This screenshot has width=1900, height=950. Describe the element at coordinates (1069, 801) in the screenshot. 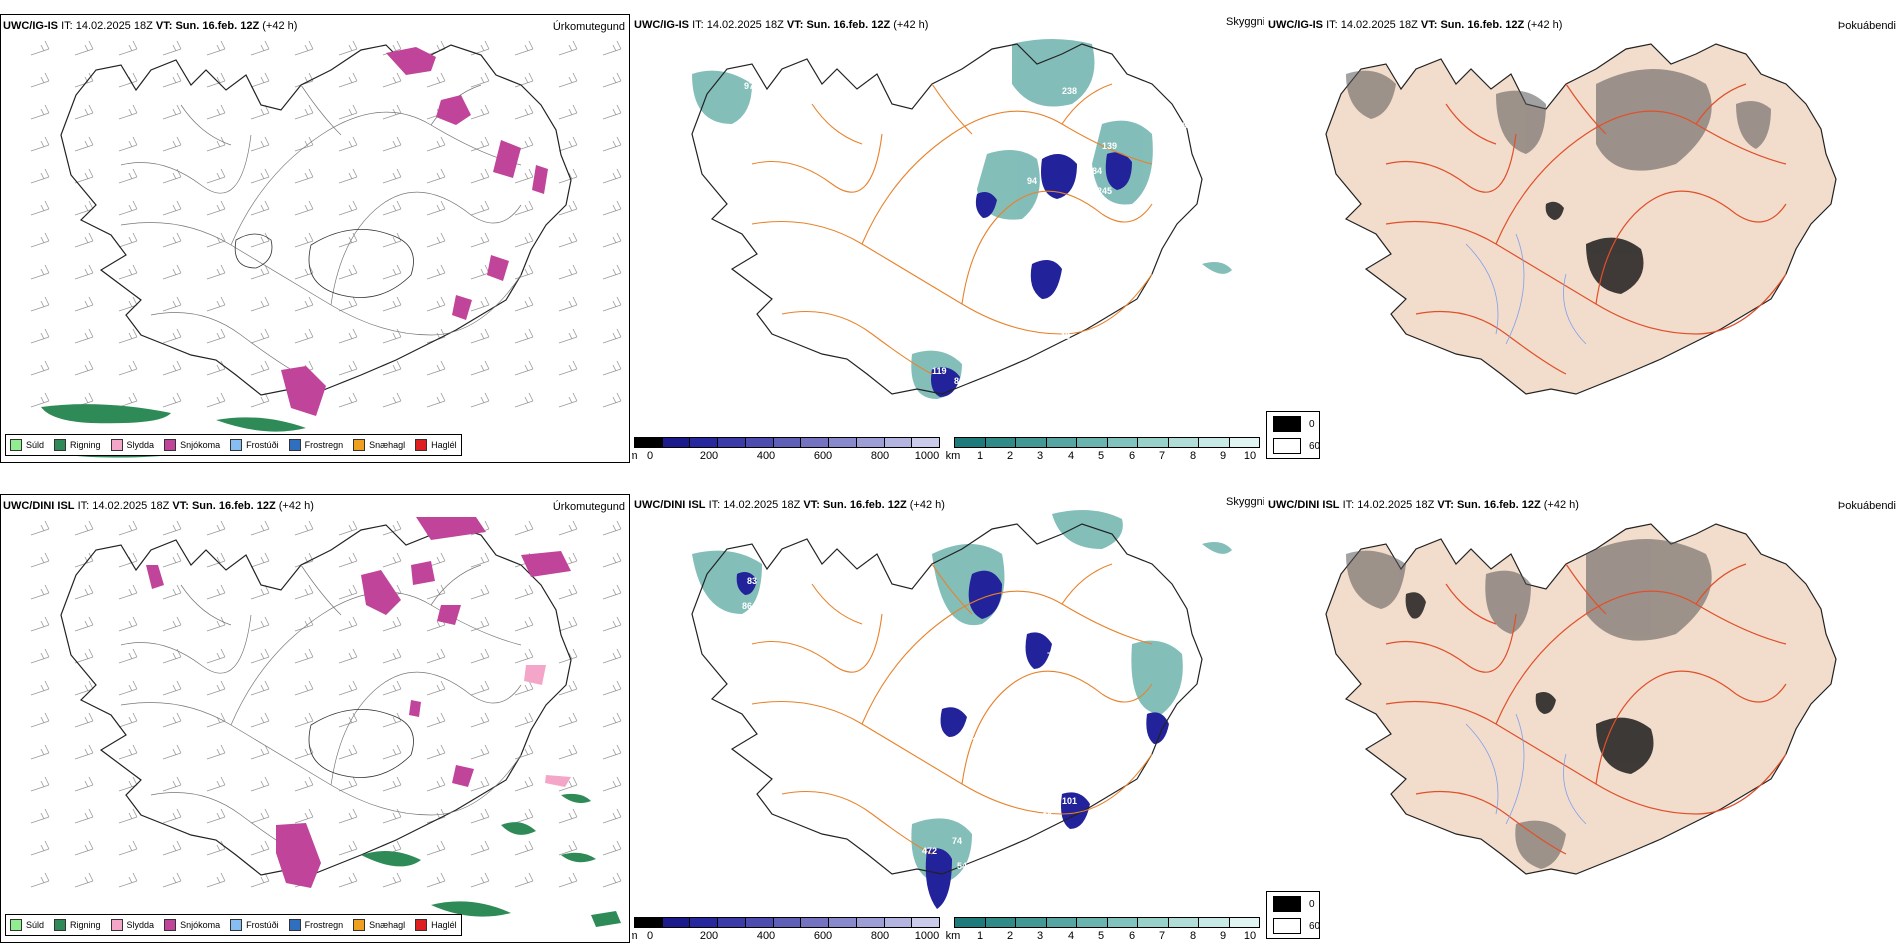

I see `cloud-base-value-label: 101` at that location.